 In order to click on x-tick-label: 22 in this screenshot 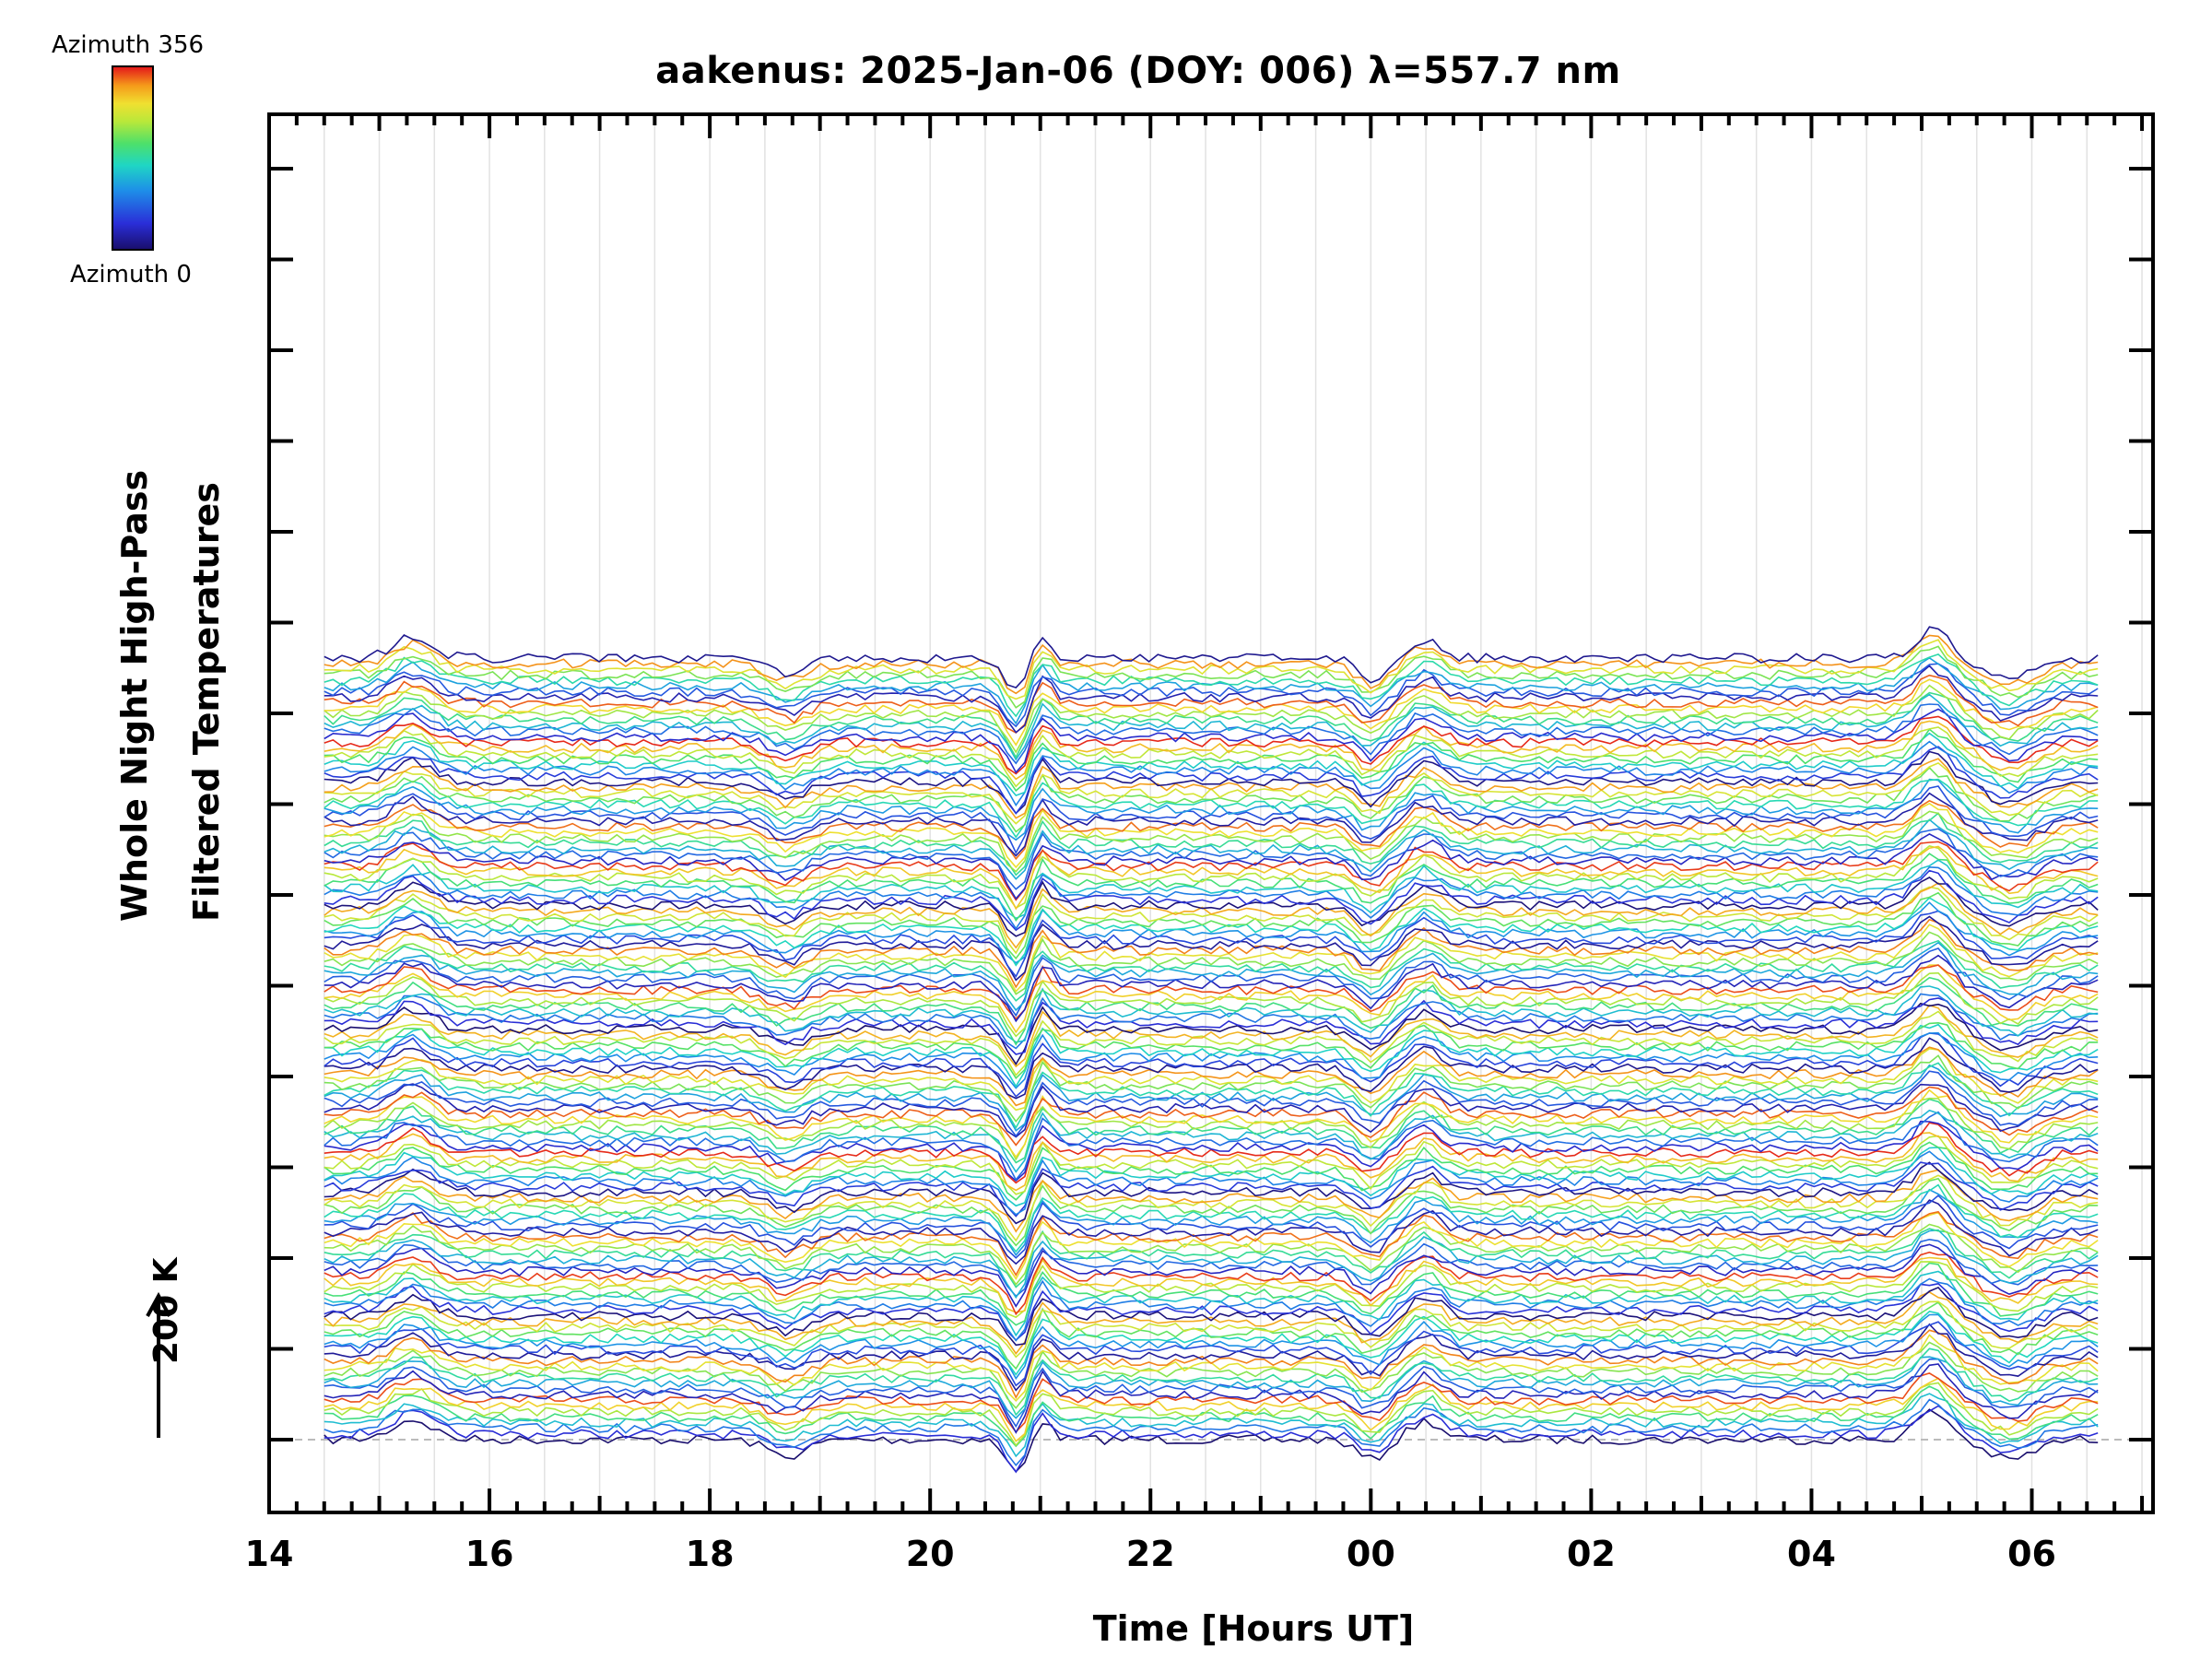, I will do `click(1150, 1554)`.